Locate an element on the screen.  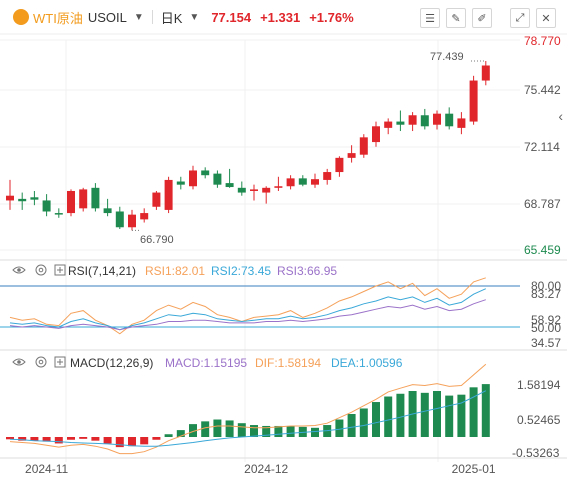
macd-tick: 1.58194 is located at coordinates (539, 385).